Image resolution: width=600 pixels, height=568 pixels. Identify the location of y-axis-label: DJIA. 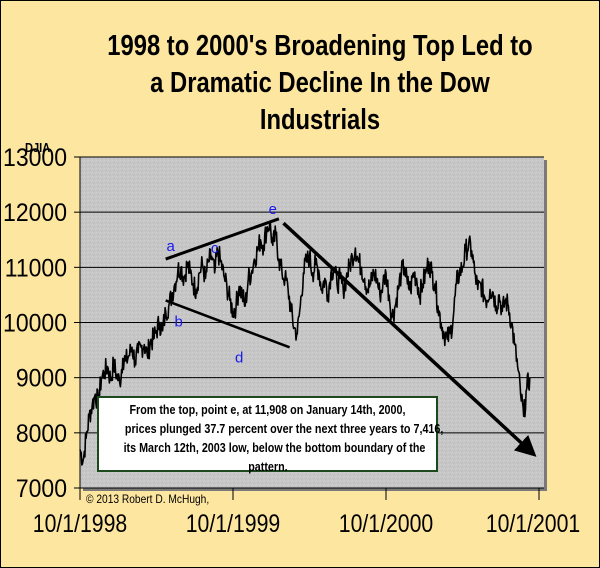
(38, 147).